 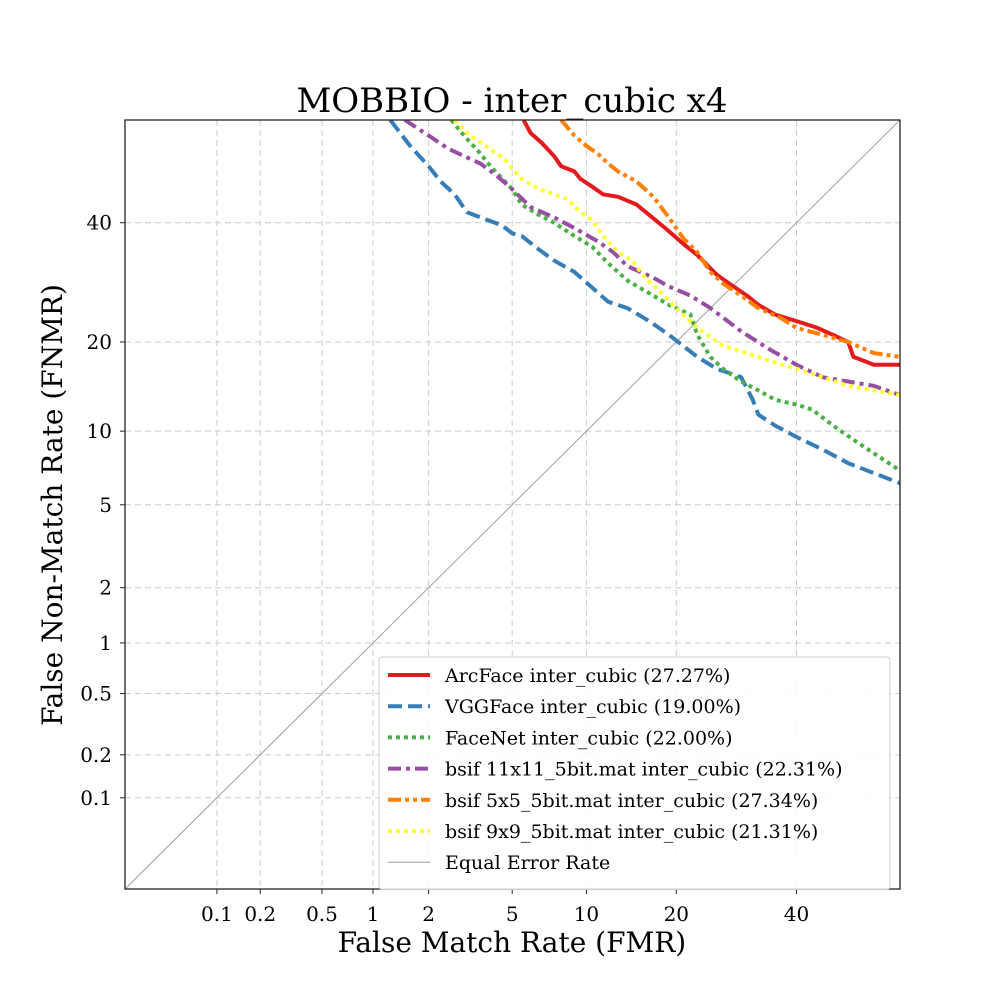 What do you see at coordinates (592, 707) in the screenshot?
I see `legend-label: VGGFace inter_cubic (19.00%)` at bounding box center [592, 707].